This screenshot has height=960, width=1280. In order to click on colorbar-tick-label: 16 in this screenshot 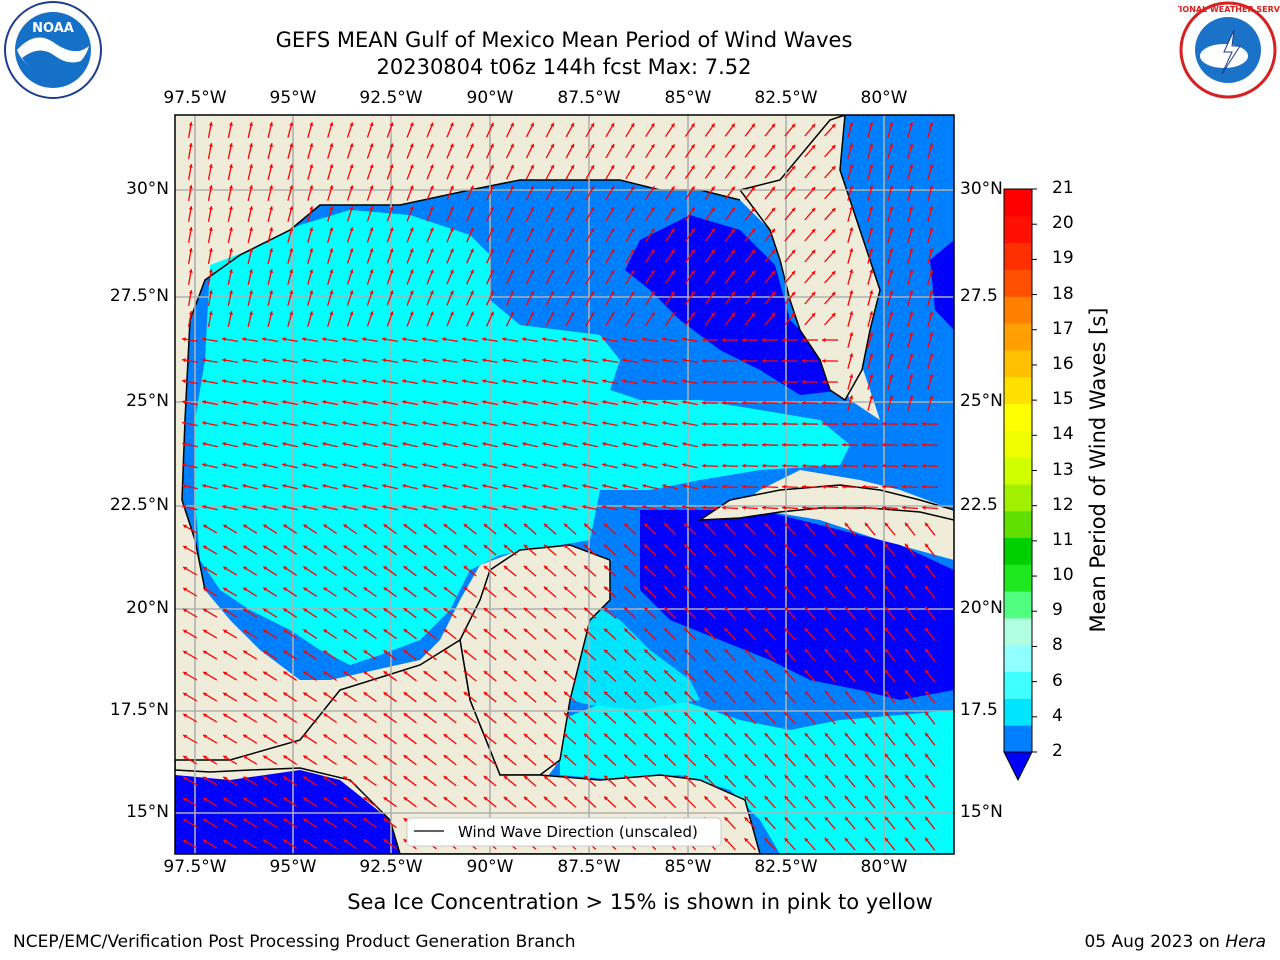, I will do `click(1063, 363)`.